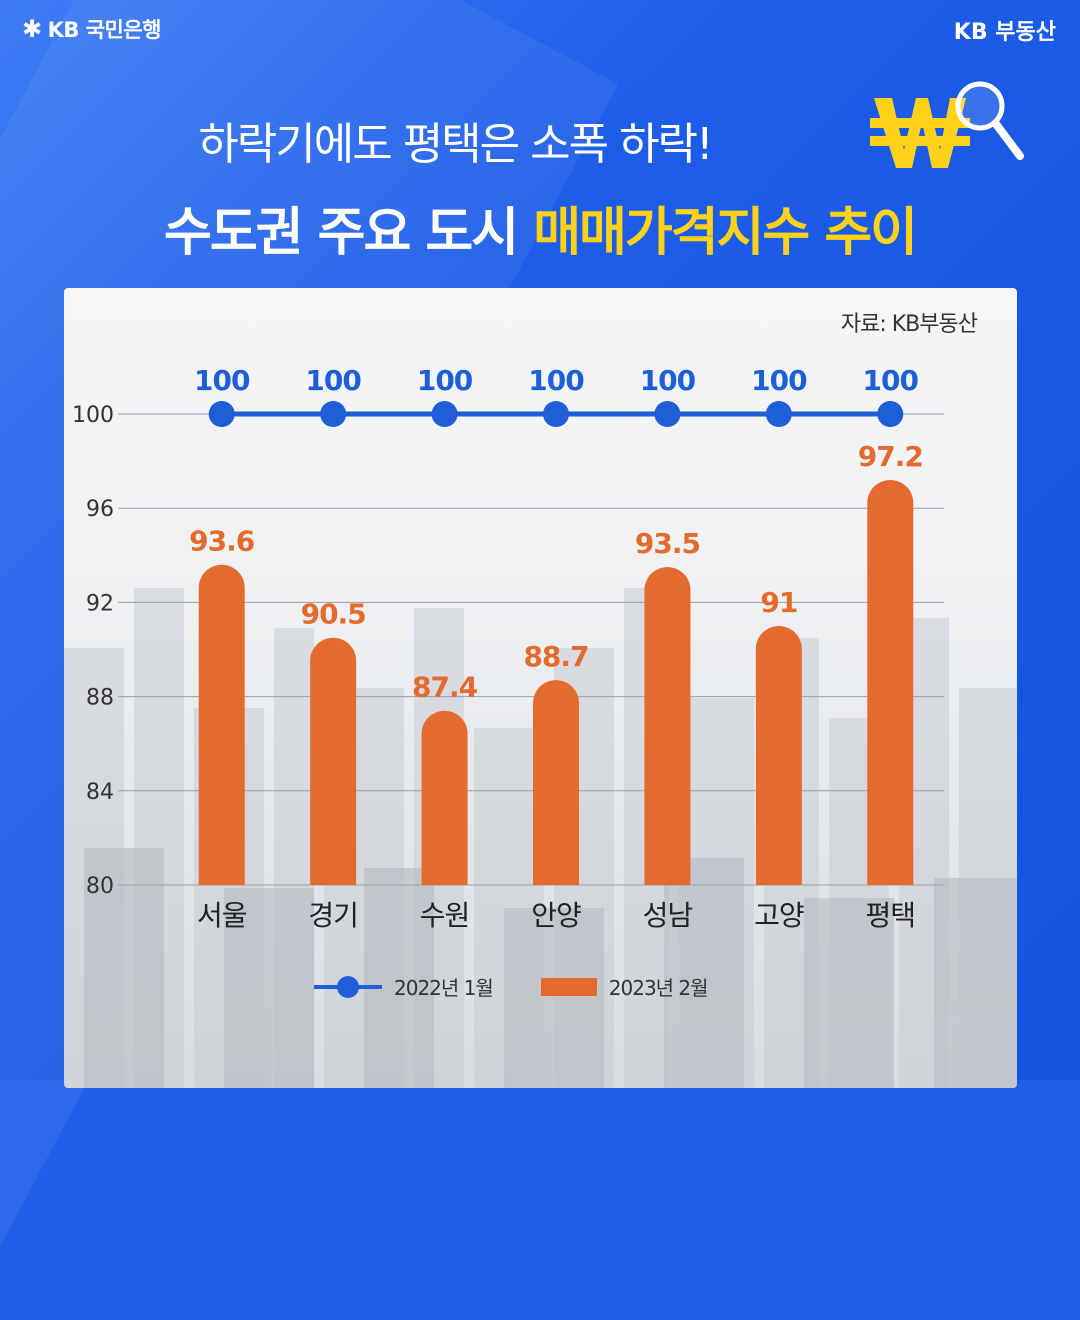 This screenshot has width=1080, height=1320. Describe the element at coordinates (890, 456) in the screenshot. I see `bar-data-label: 97.2` at that location.